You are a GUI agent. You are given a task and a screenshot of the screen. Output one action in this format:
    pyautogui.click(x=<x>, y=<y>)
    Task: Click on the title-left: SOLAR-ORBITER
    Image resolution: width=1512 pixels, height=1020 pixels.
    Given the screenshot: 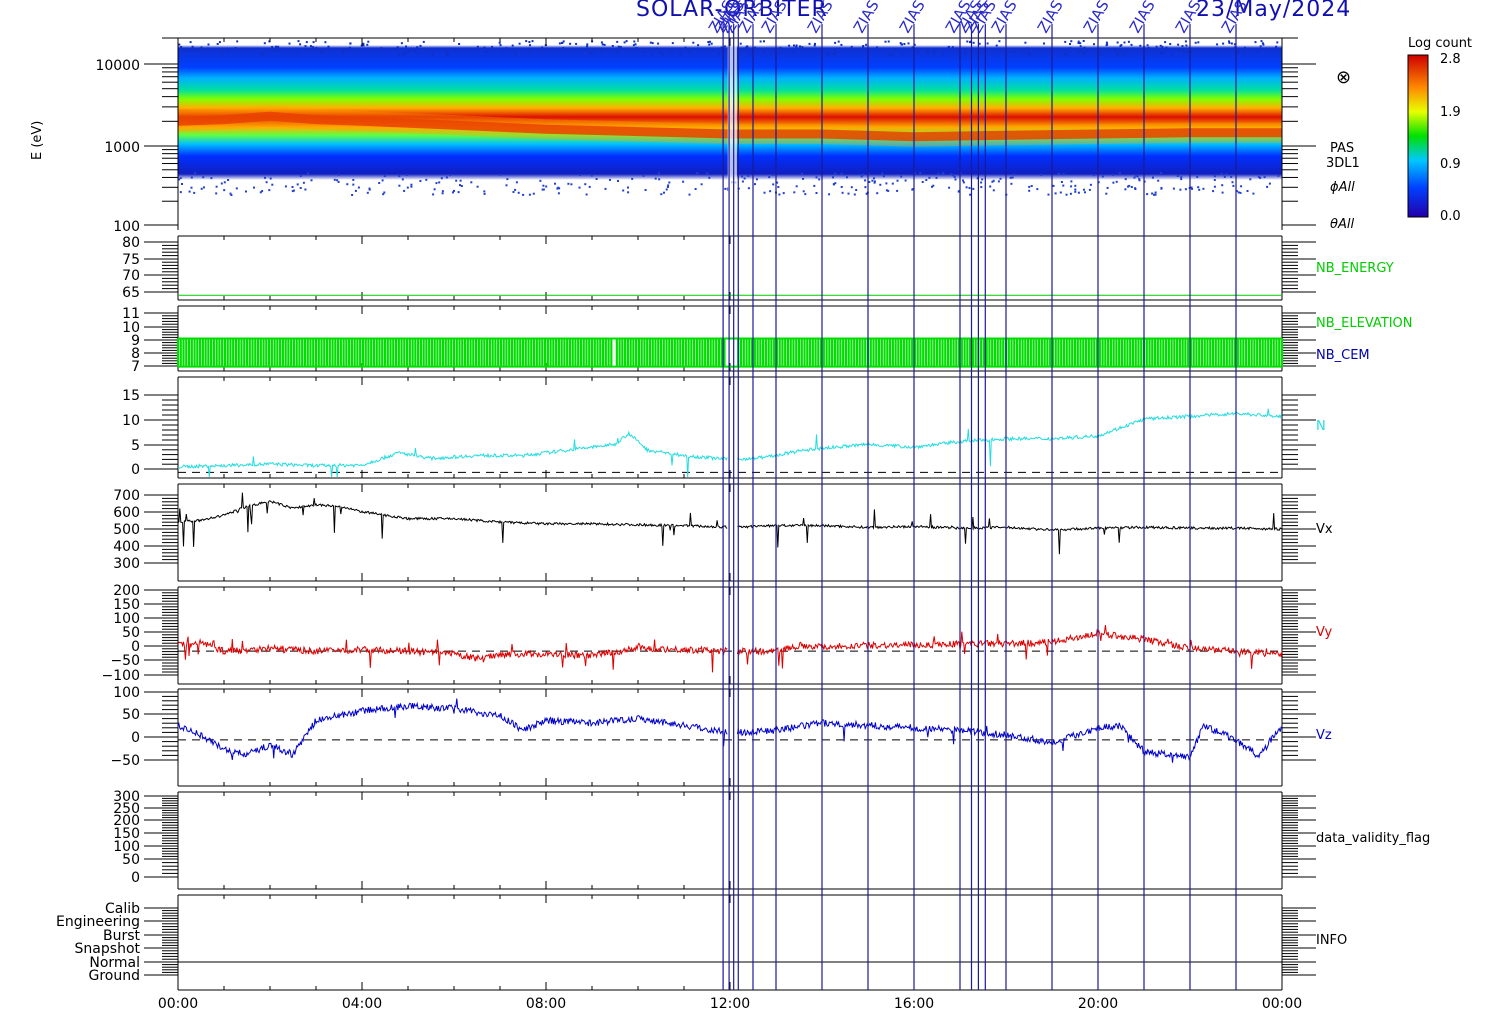 What is the action you would take?
    pyautogui.click(x=732, y=11)
    